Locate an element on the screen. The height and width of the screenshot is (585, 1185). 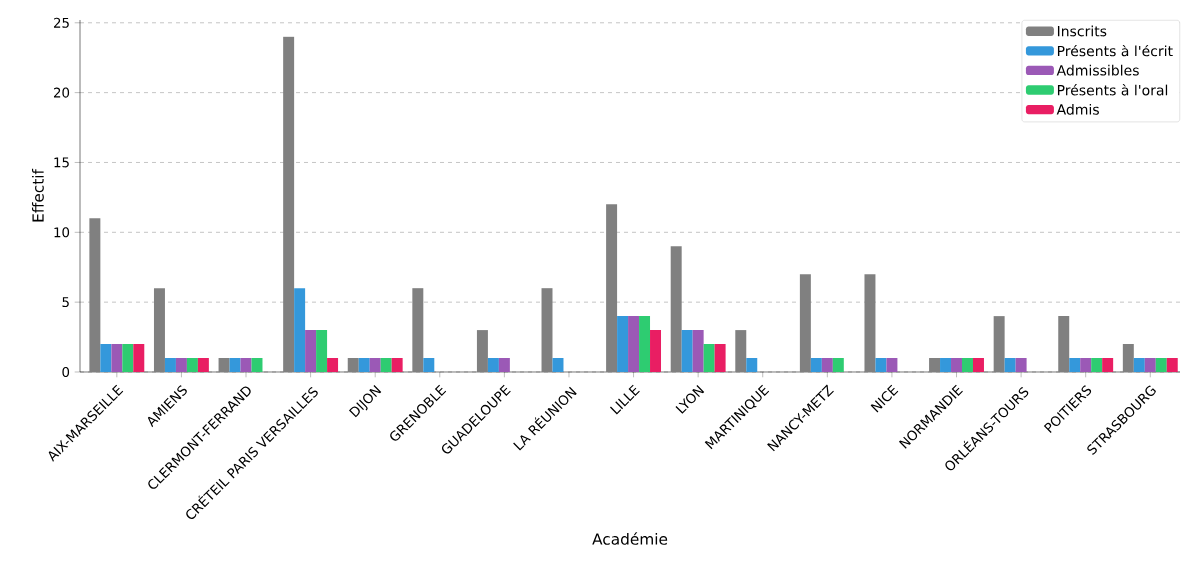
y-tick-label: 15 is located at coordinates (61, 162).